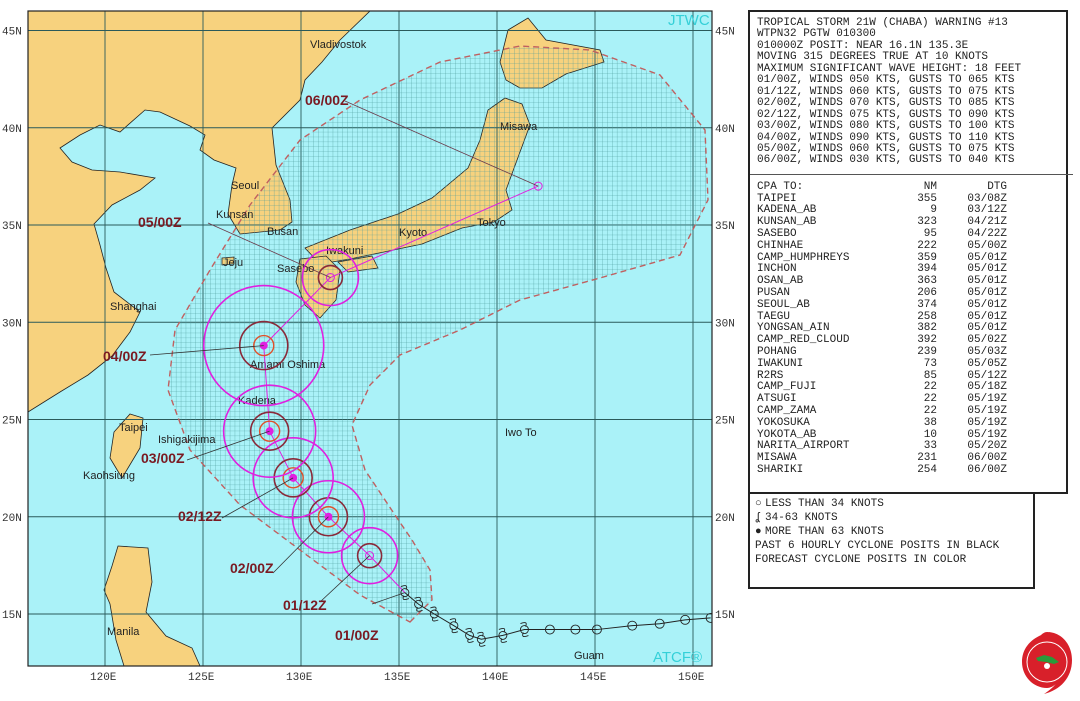 Image resolution: width=1080 pixels, height=701 pixels. Describe the element at coordinates (780, 363) in the screenshot. I see `cpa-name: IWAKUNI` at that location.